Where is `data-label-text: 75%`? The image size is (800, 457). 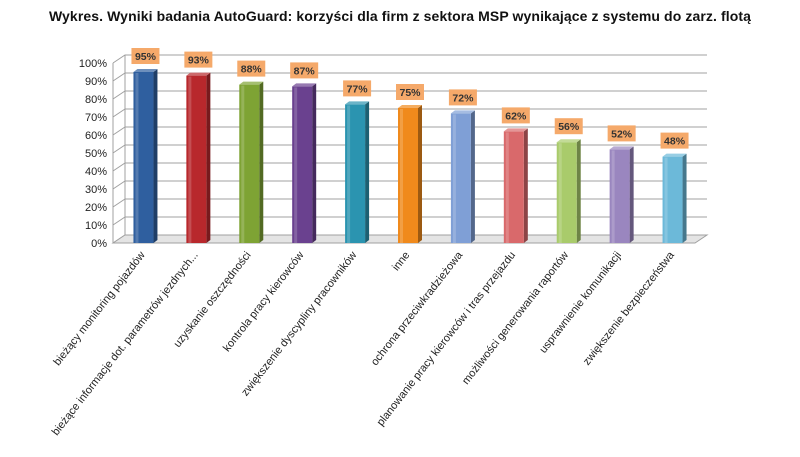
data-label-text: 75% is located at coordinates (410, 93).